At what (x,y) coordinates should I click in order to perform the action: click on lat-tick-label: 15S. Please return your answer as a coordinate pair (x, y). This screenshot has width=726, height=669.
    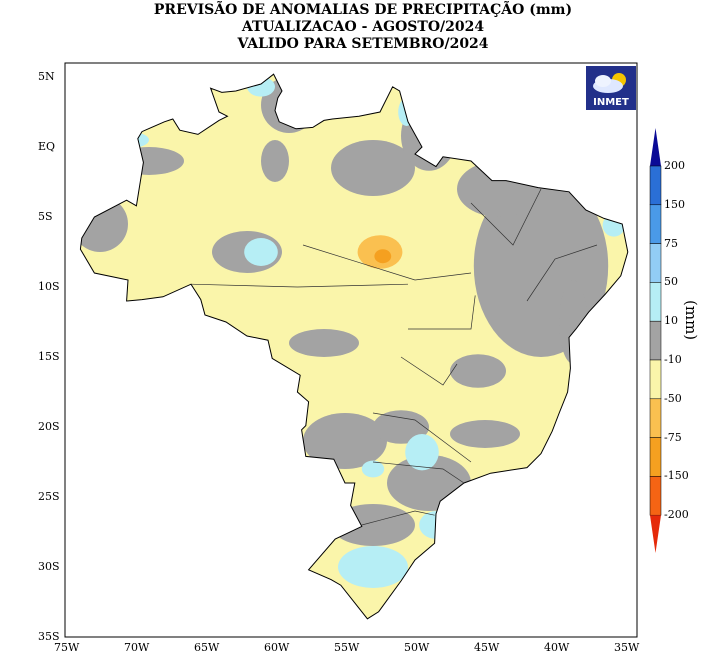
    Looking at the image, I should click on (49, 356).